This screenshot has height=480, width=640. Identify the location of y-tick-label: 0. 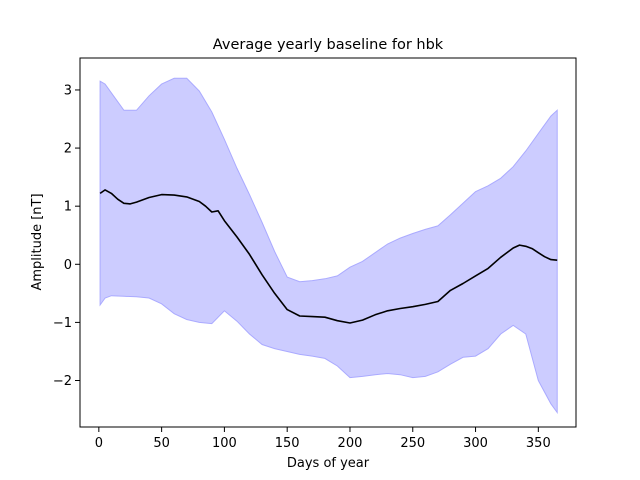
(68, 265).